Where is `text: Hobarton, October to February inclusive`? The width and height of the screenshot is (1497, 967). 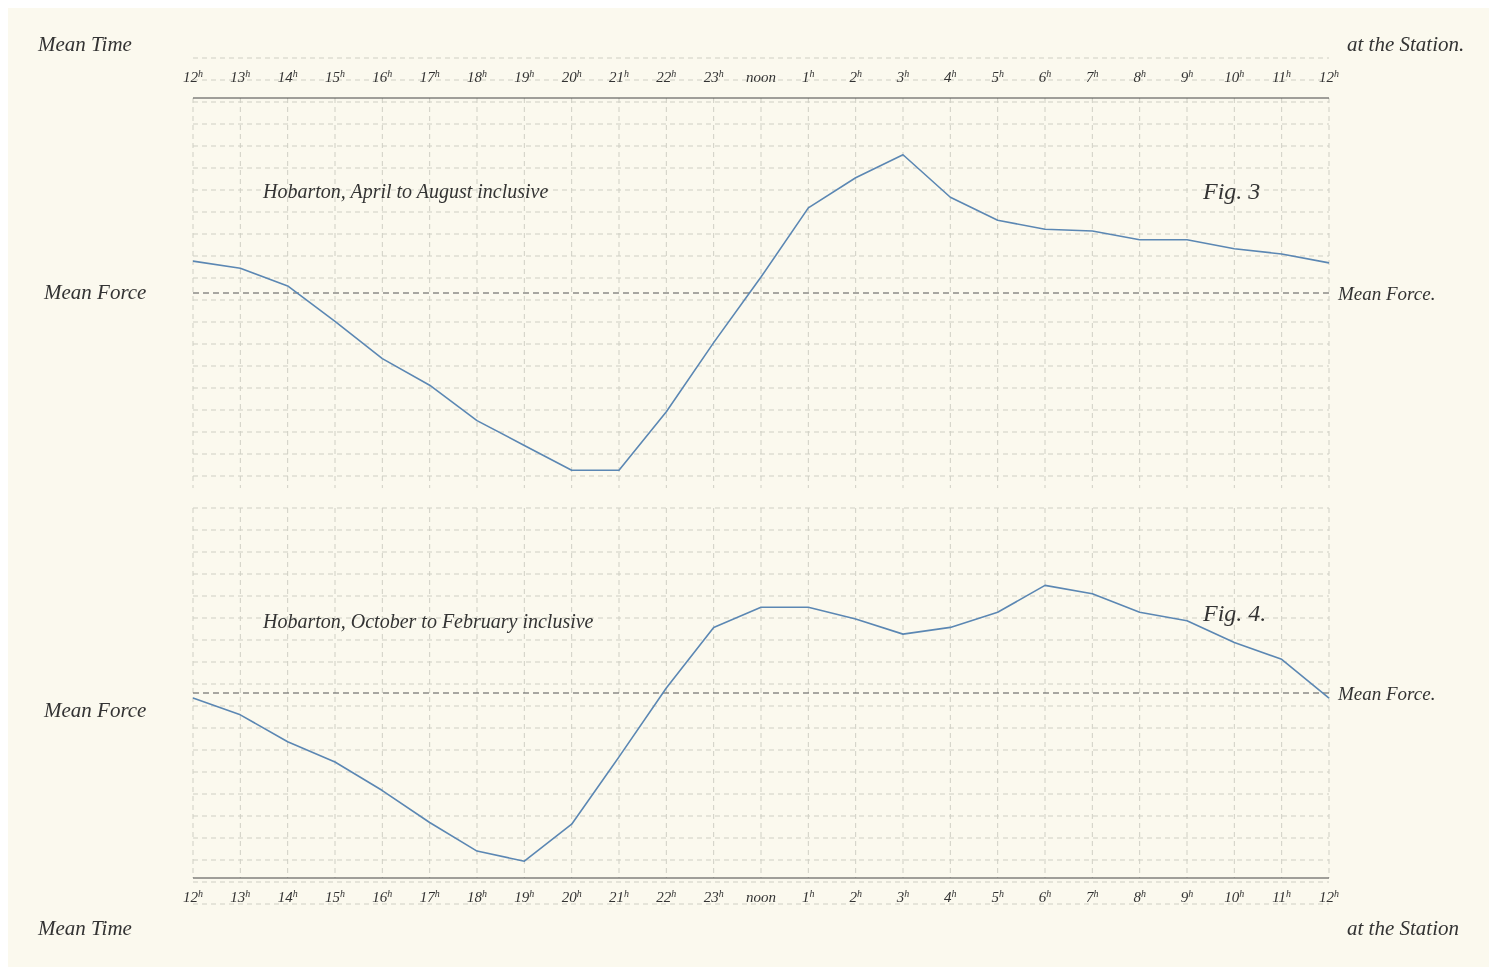 text: Hobarton, October to February inclusive is located at coordinates (428, 621).